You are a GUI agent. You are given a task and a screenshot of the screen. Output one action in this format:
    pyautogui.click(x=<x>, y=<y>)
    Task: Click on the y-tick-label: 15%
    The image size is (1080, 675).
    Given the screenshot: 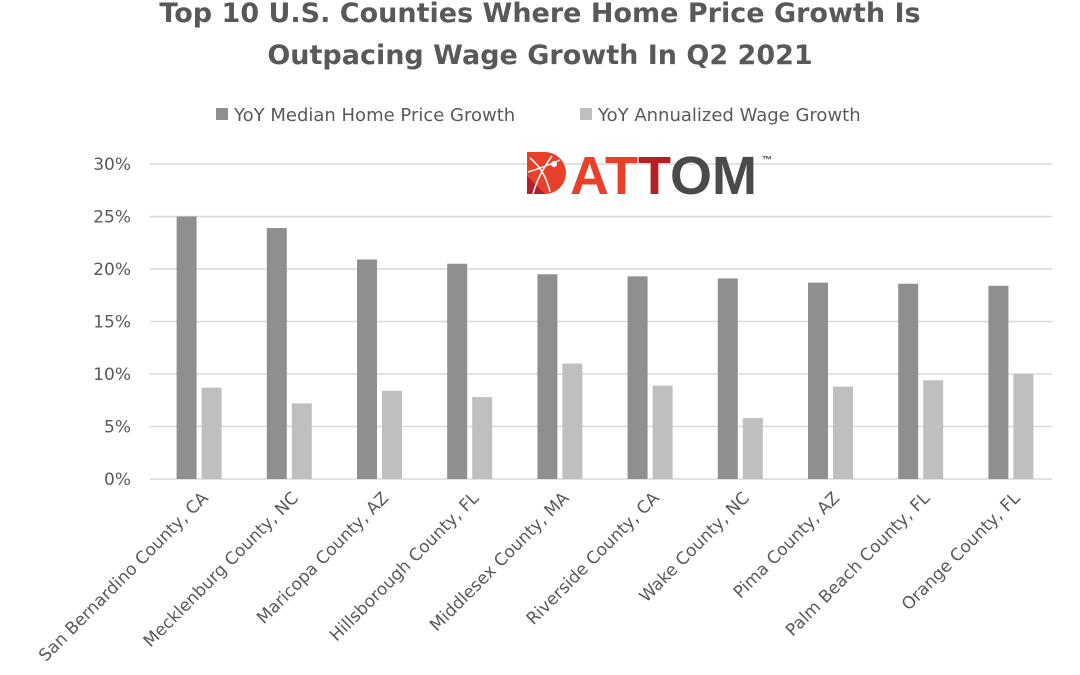 What is the action you would take?
    pyautogui.click(x=112, y=323)
    